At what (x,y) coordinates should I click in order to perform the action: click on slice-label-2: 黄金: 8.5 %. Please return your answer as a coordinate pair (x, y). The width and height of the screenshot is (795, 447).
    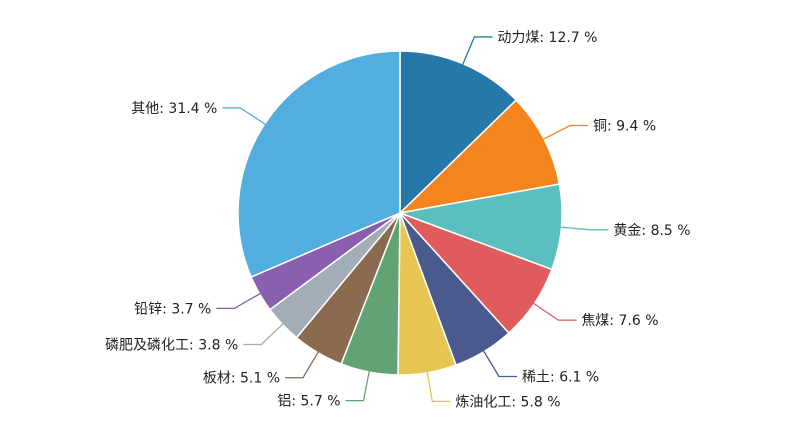
    Looking at the image, I should click on (651, 230).